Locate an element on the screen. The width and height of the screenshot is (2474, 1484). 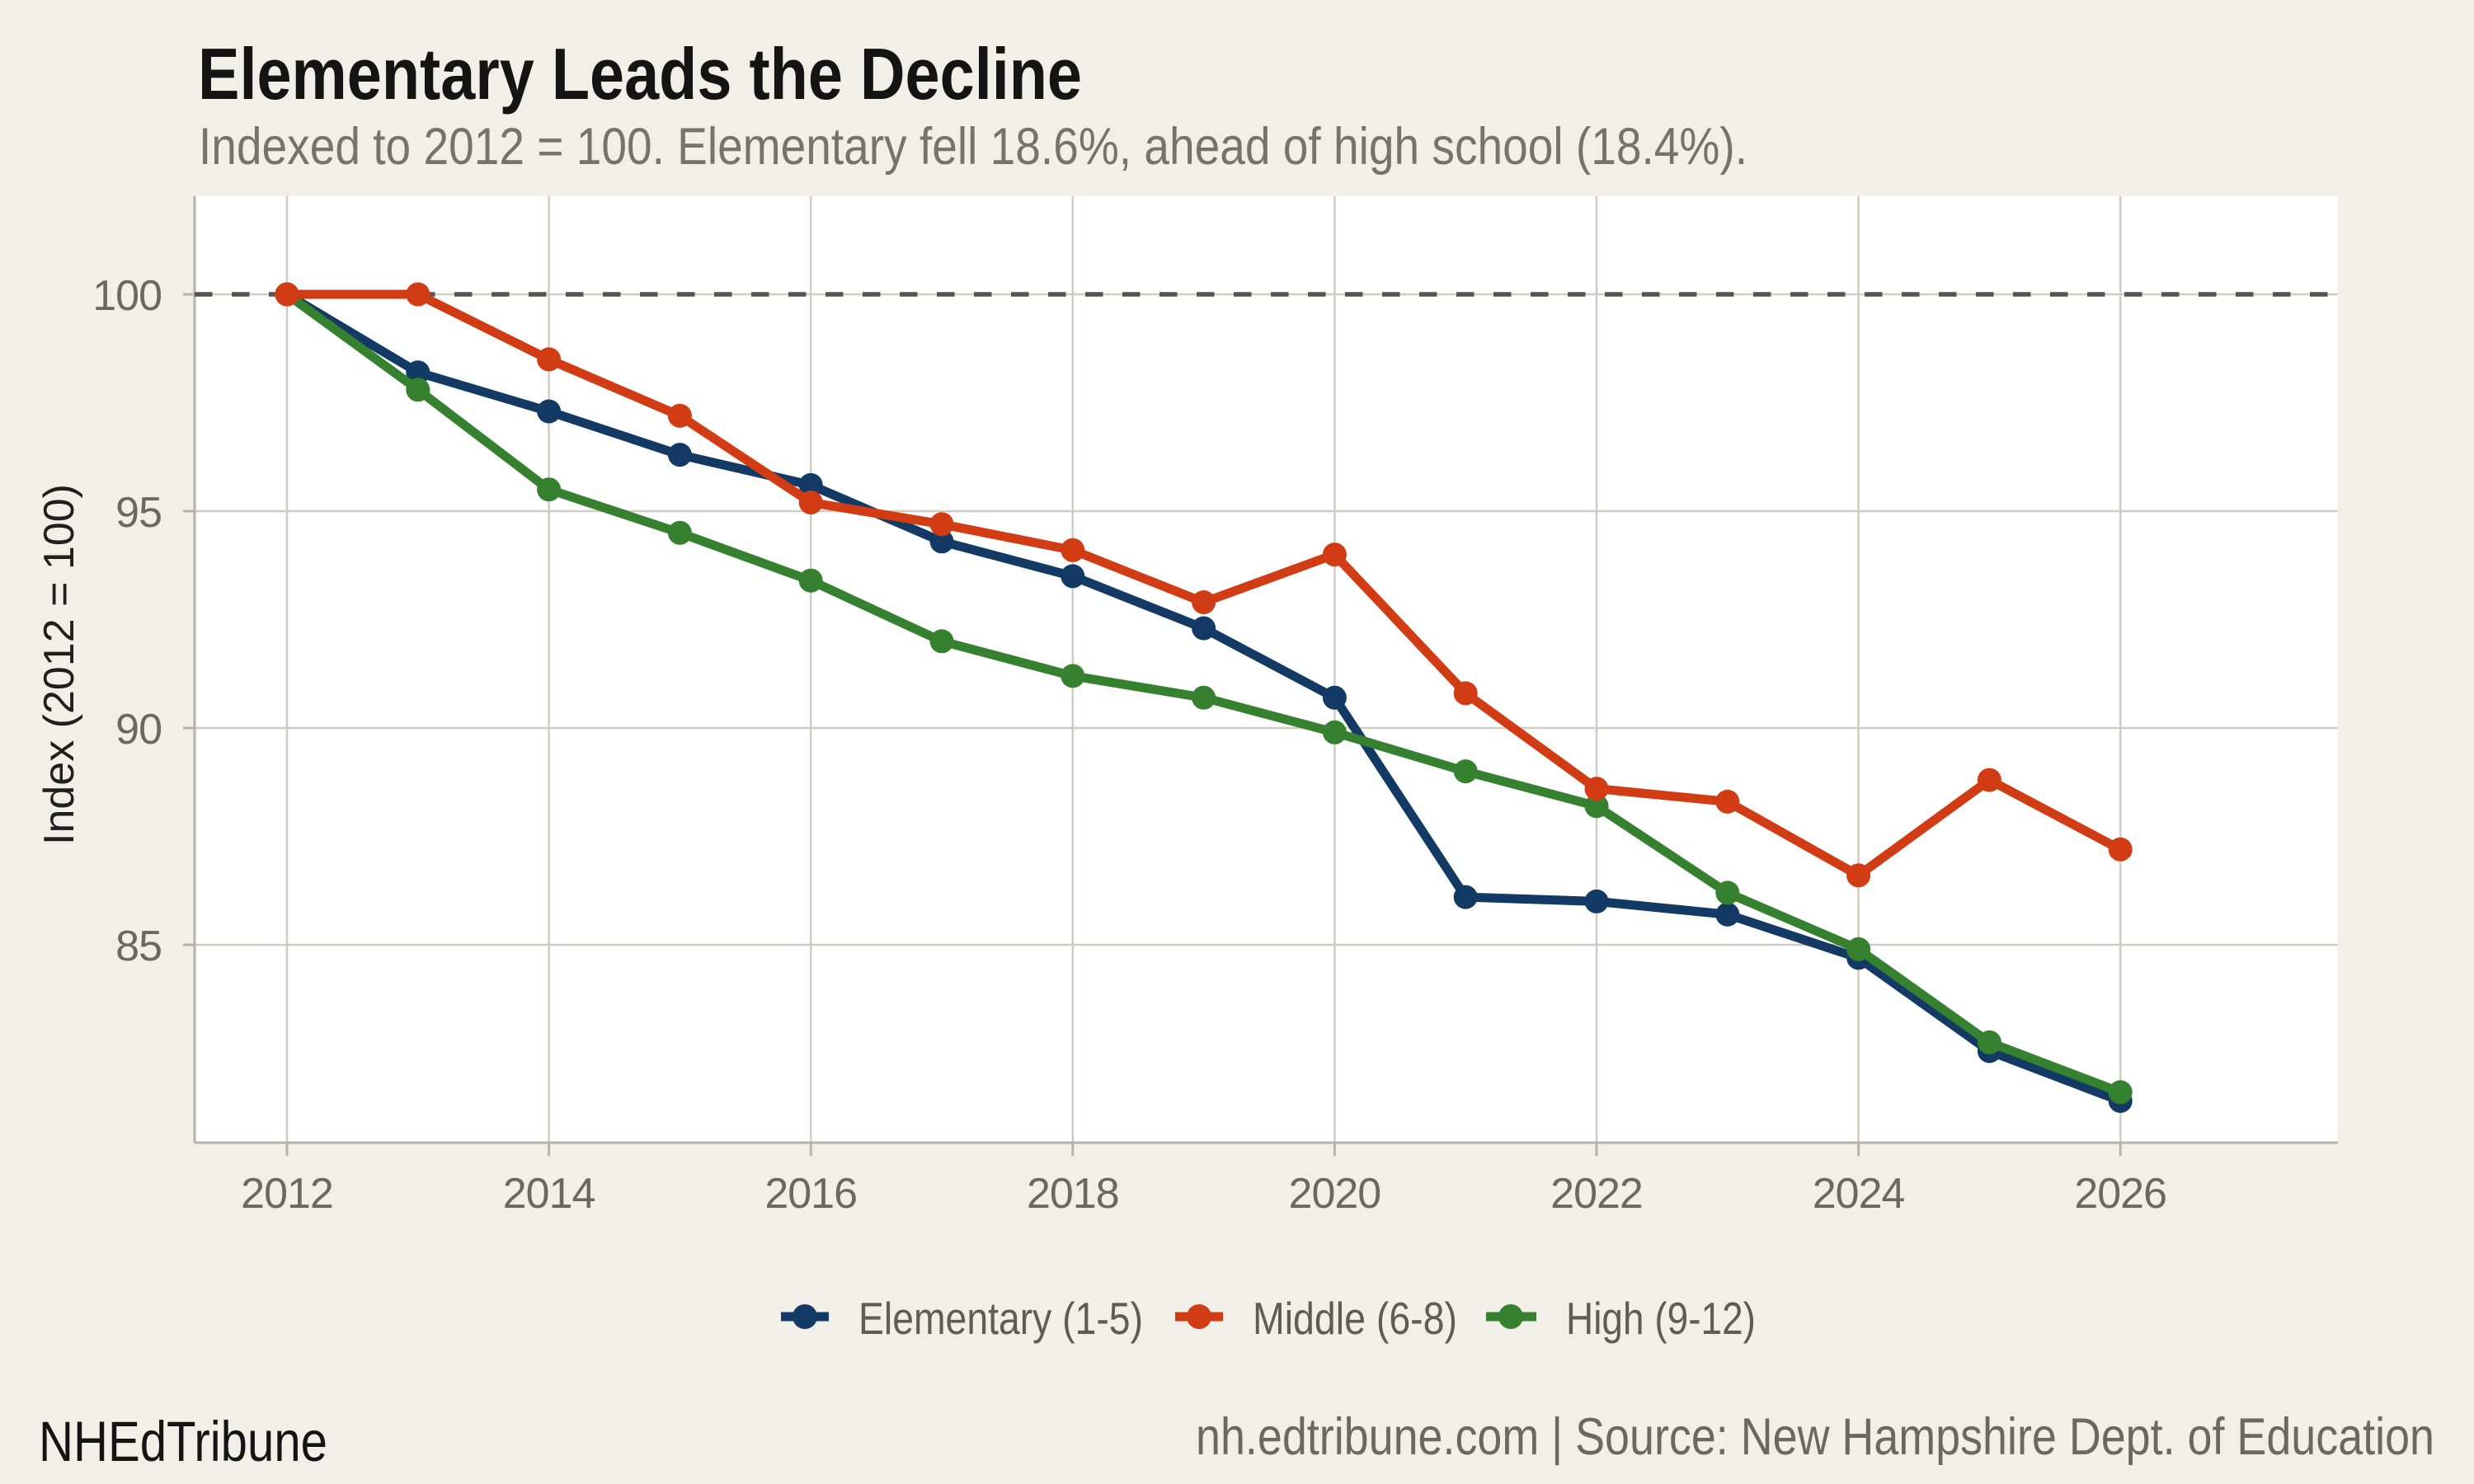
svg-text: 2026 is located at coordinates (2120, 1194).